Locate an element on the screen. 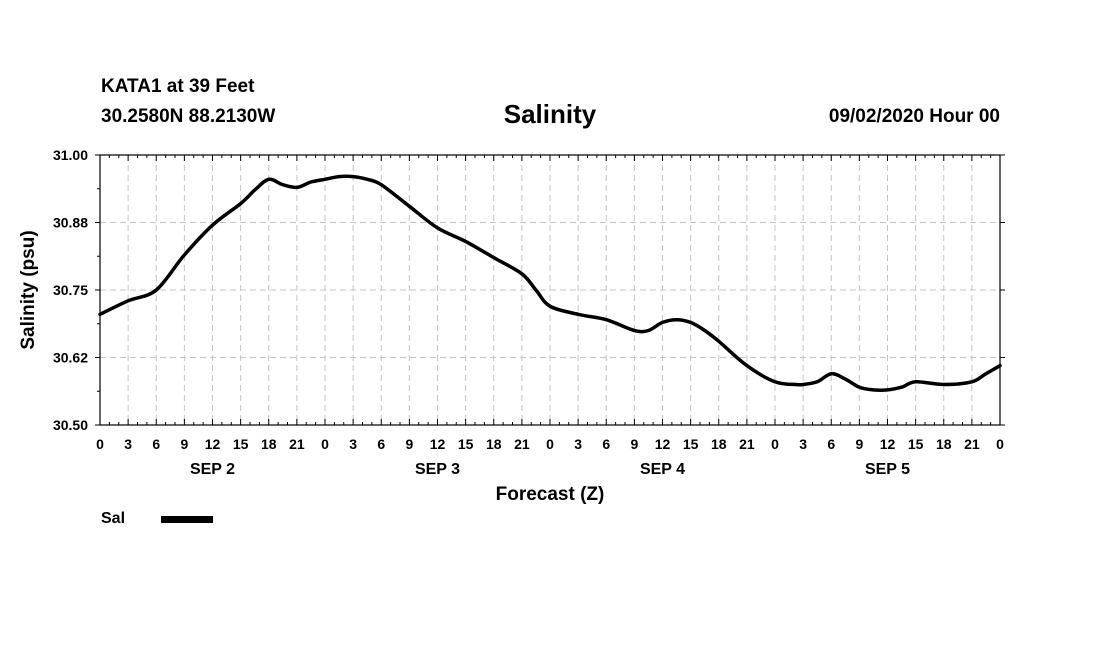 This screenshot has width=1100, height=650. x-day-label: SEP 4 is located at coordinates (662, 469).